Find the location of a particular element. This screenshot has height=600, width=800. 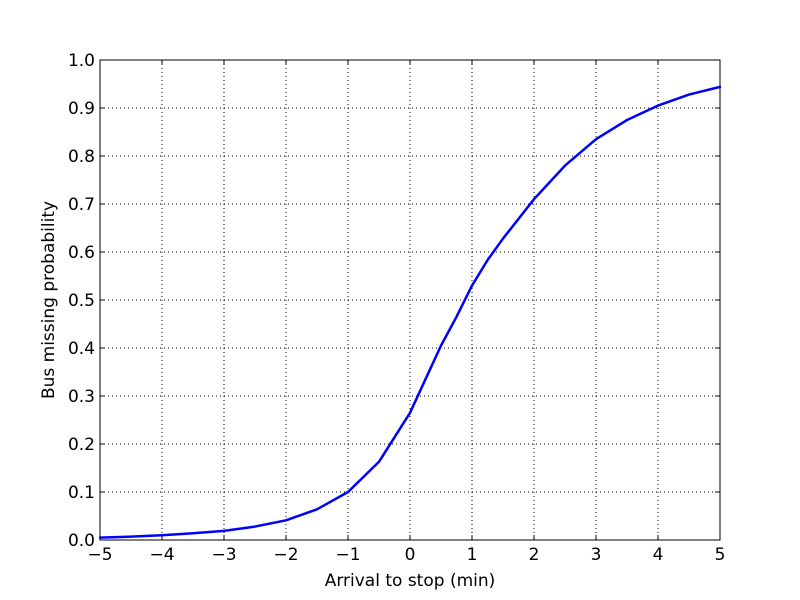

x-tick-label: −4 is located at coordinates (161, 555).